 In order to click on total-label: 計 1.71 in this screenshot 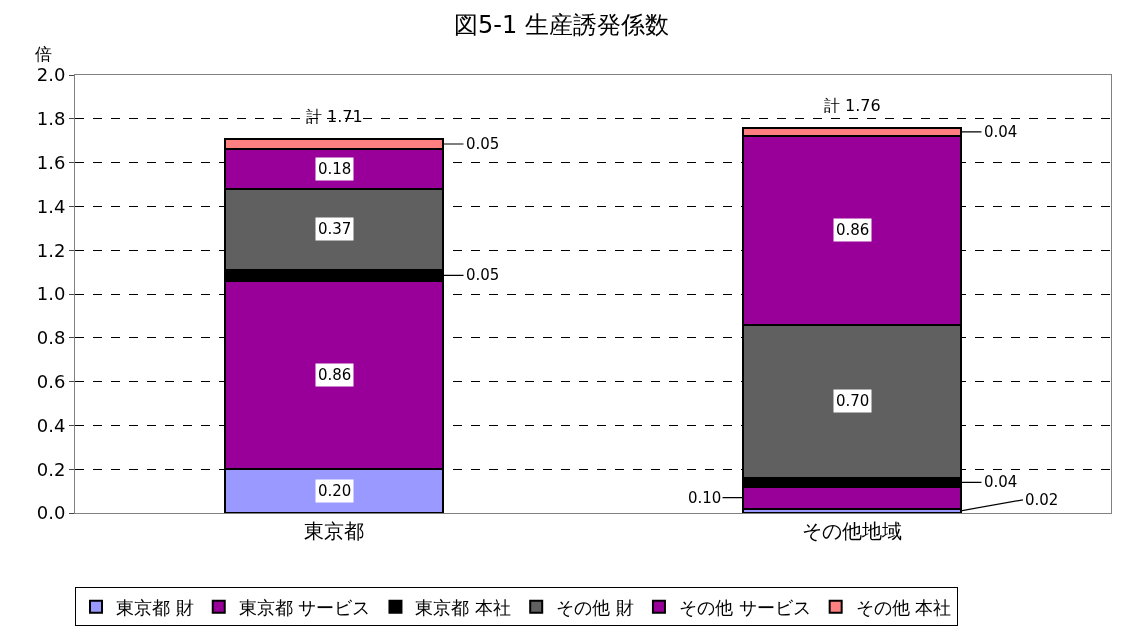, I will do `click(334, 116)`.